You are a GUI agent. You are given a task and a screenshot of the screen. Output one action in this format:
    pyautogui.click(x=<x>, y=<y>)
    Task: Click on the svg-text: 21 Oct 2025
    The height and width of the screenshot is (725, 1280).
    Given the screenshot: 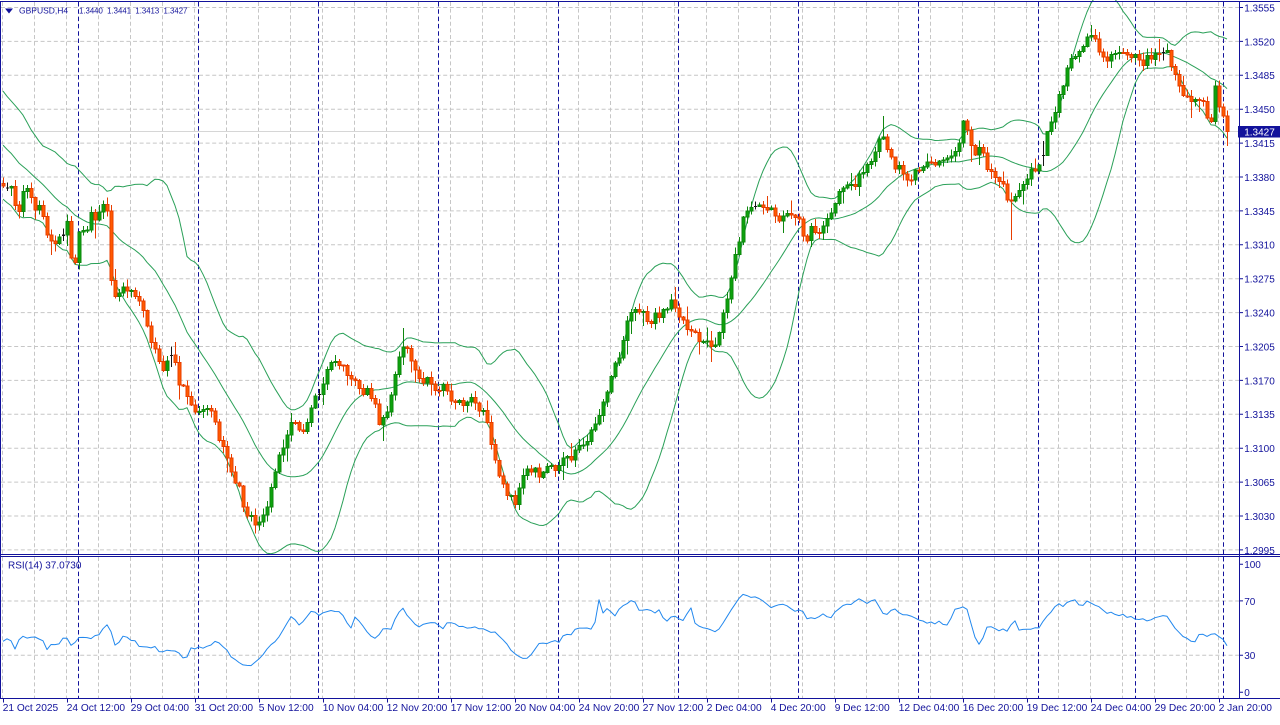 What is the action you would take?
    pyautogui.click(x=31, y=708)
    